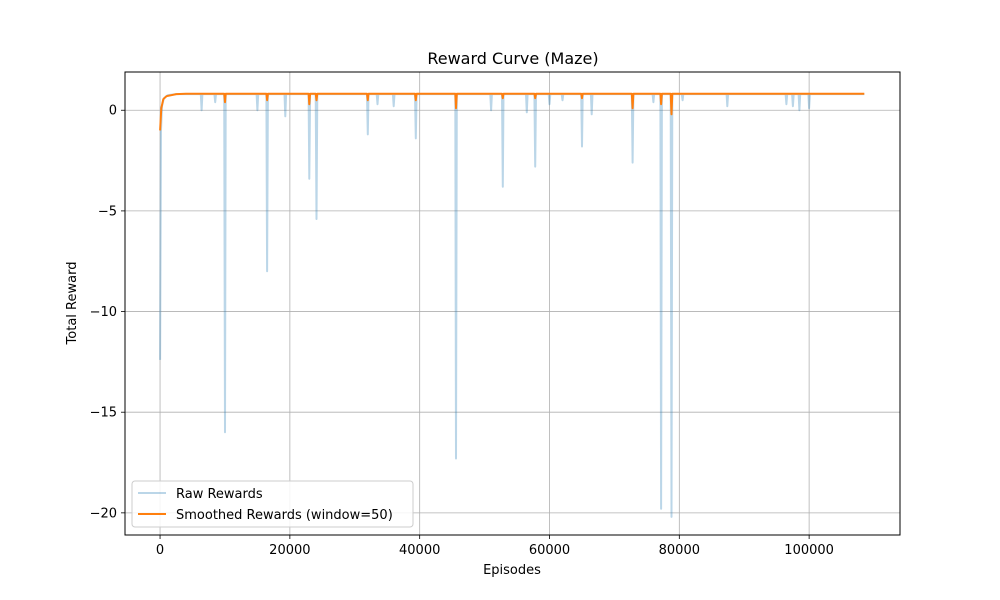 The image size is (1000, 600). What do you see at coordinates (512, 58) in the screenshot?
I see `chart-title: Reward Curve (Maze)` at bounding box center [512, 58].